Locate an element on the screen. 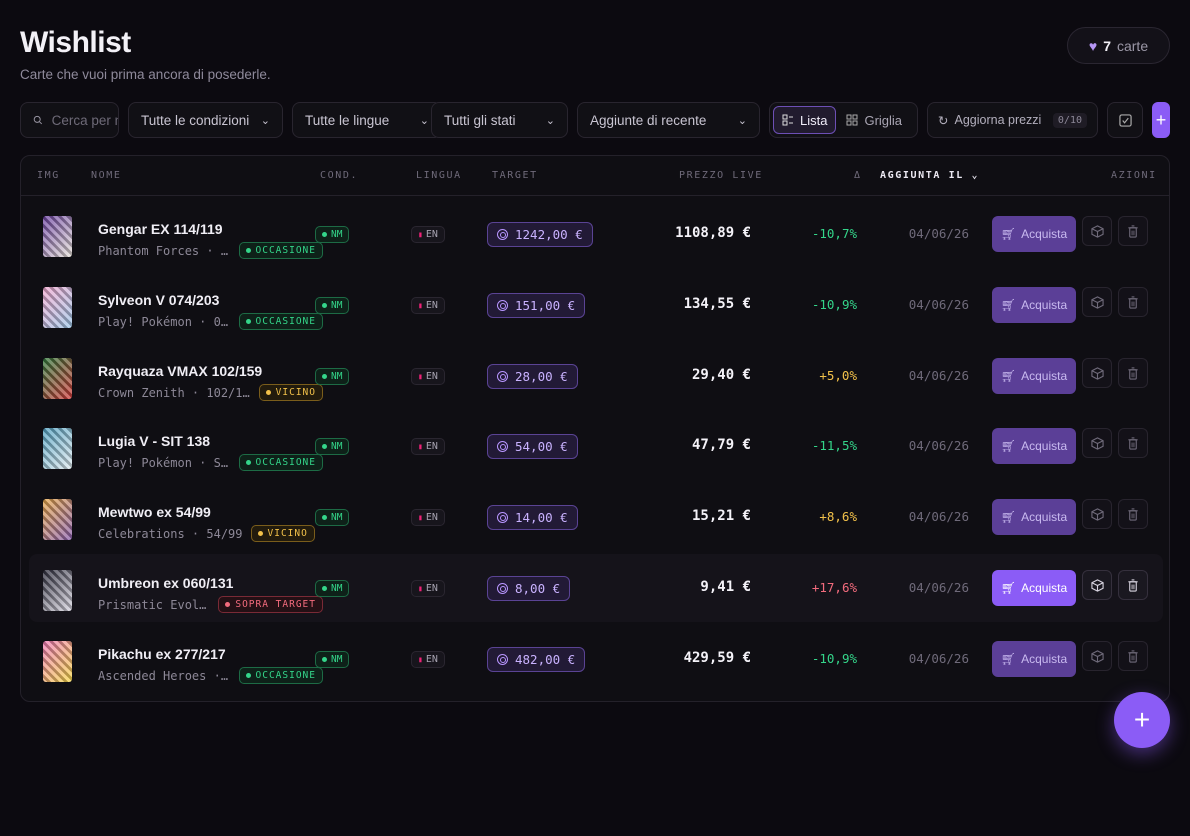 The image size is (1190, 836). plus-icon: + is located at coordinates (1161, 119).